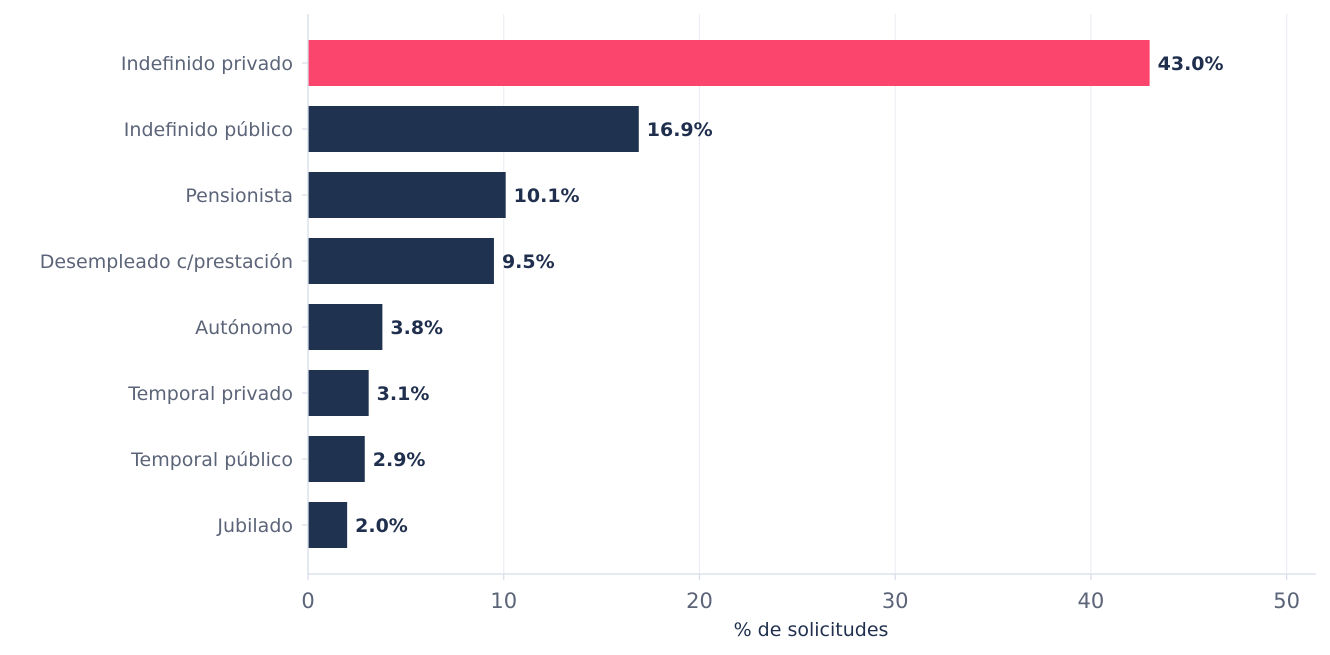  What do you see at coordinates (895, 601) in the screenshot?
I see `x-tick-label: 30` at bounding box center [895, 601].